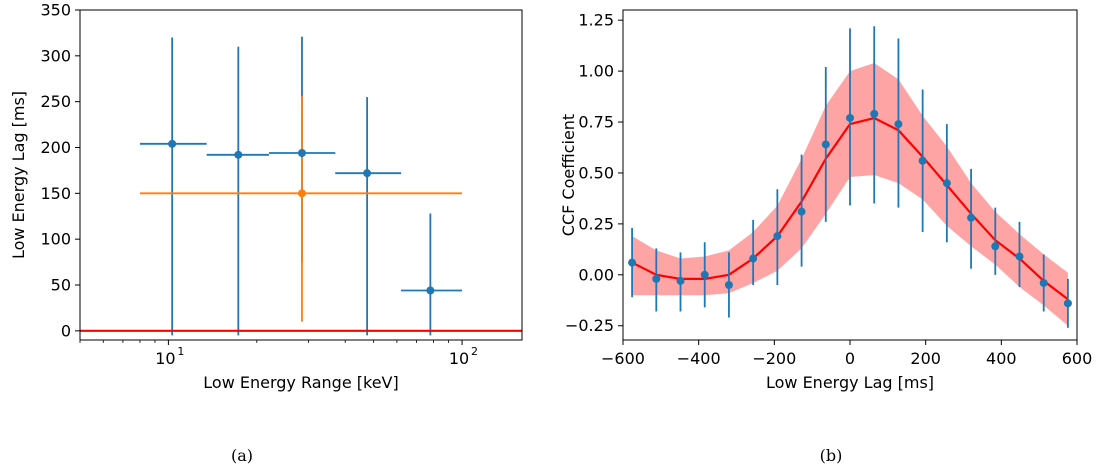 The image size is (1104, 471). I want to click on x-tick-label: 600, so click(1077, 358).